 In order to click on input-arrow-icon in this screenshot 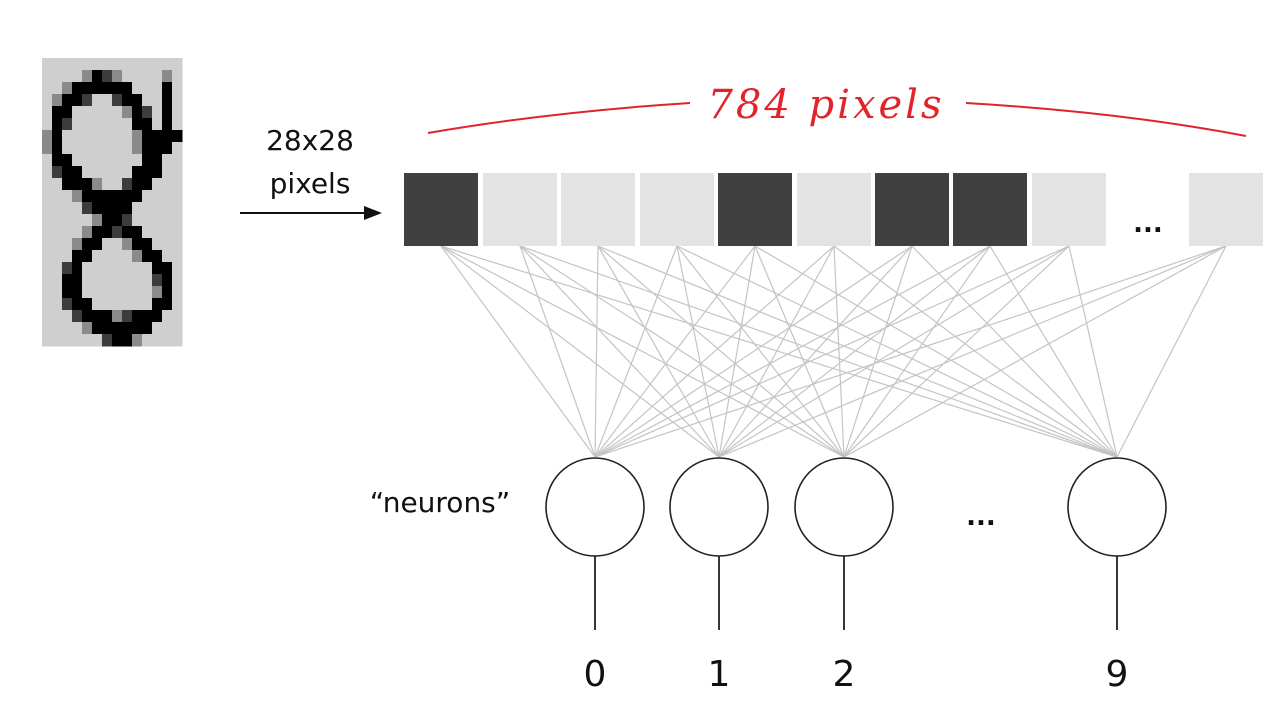, I will do `click(311, 213)`.